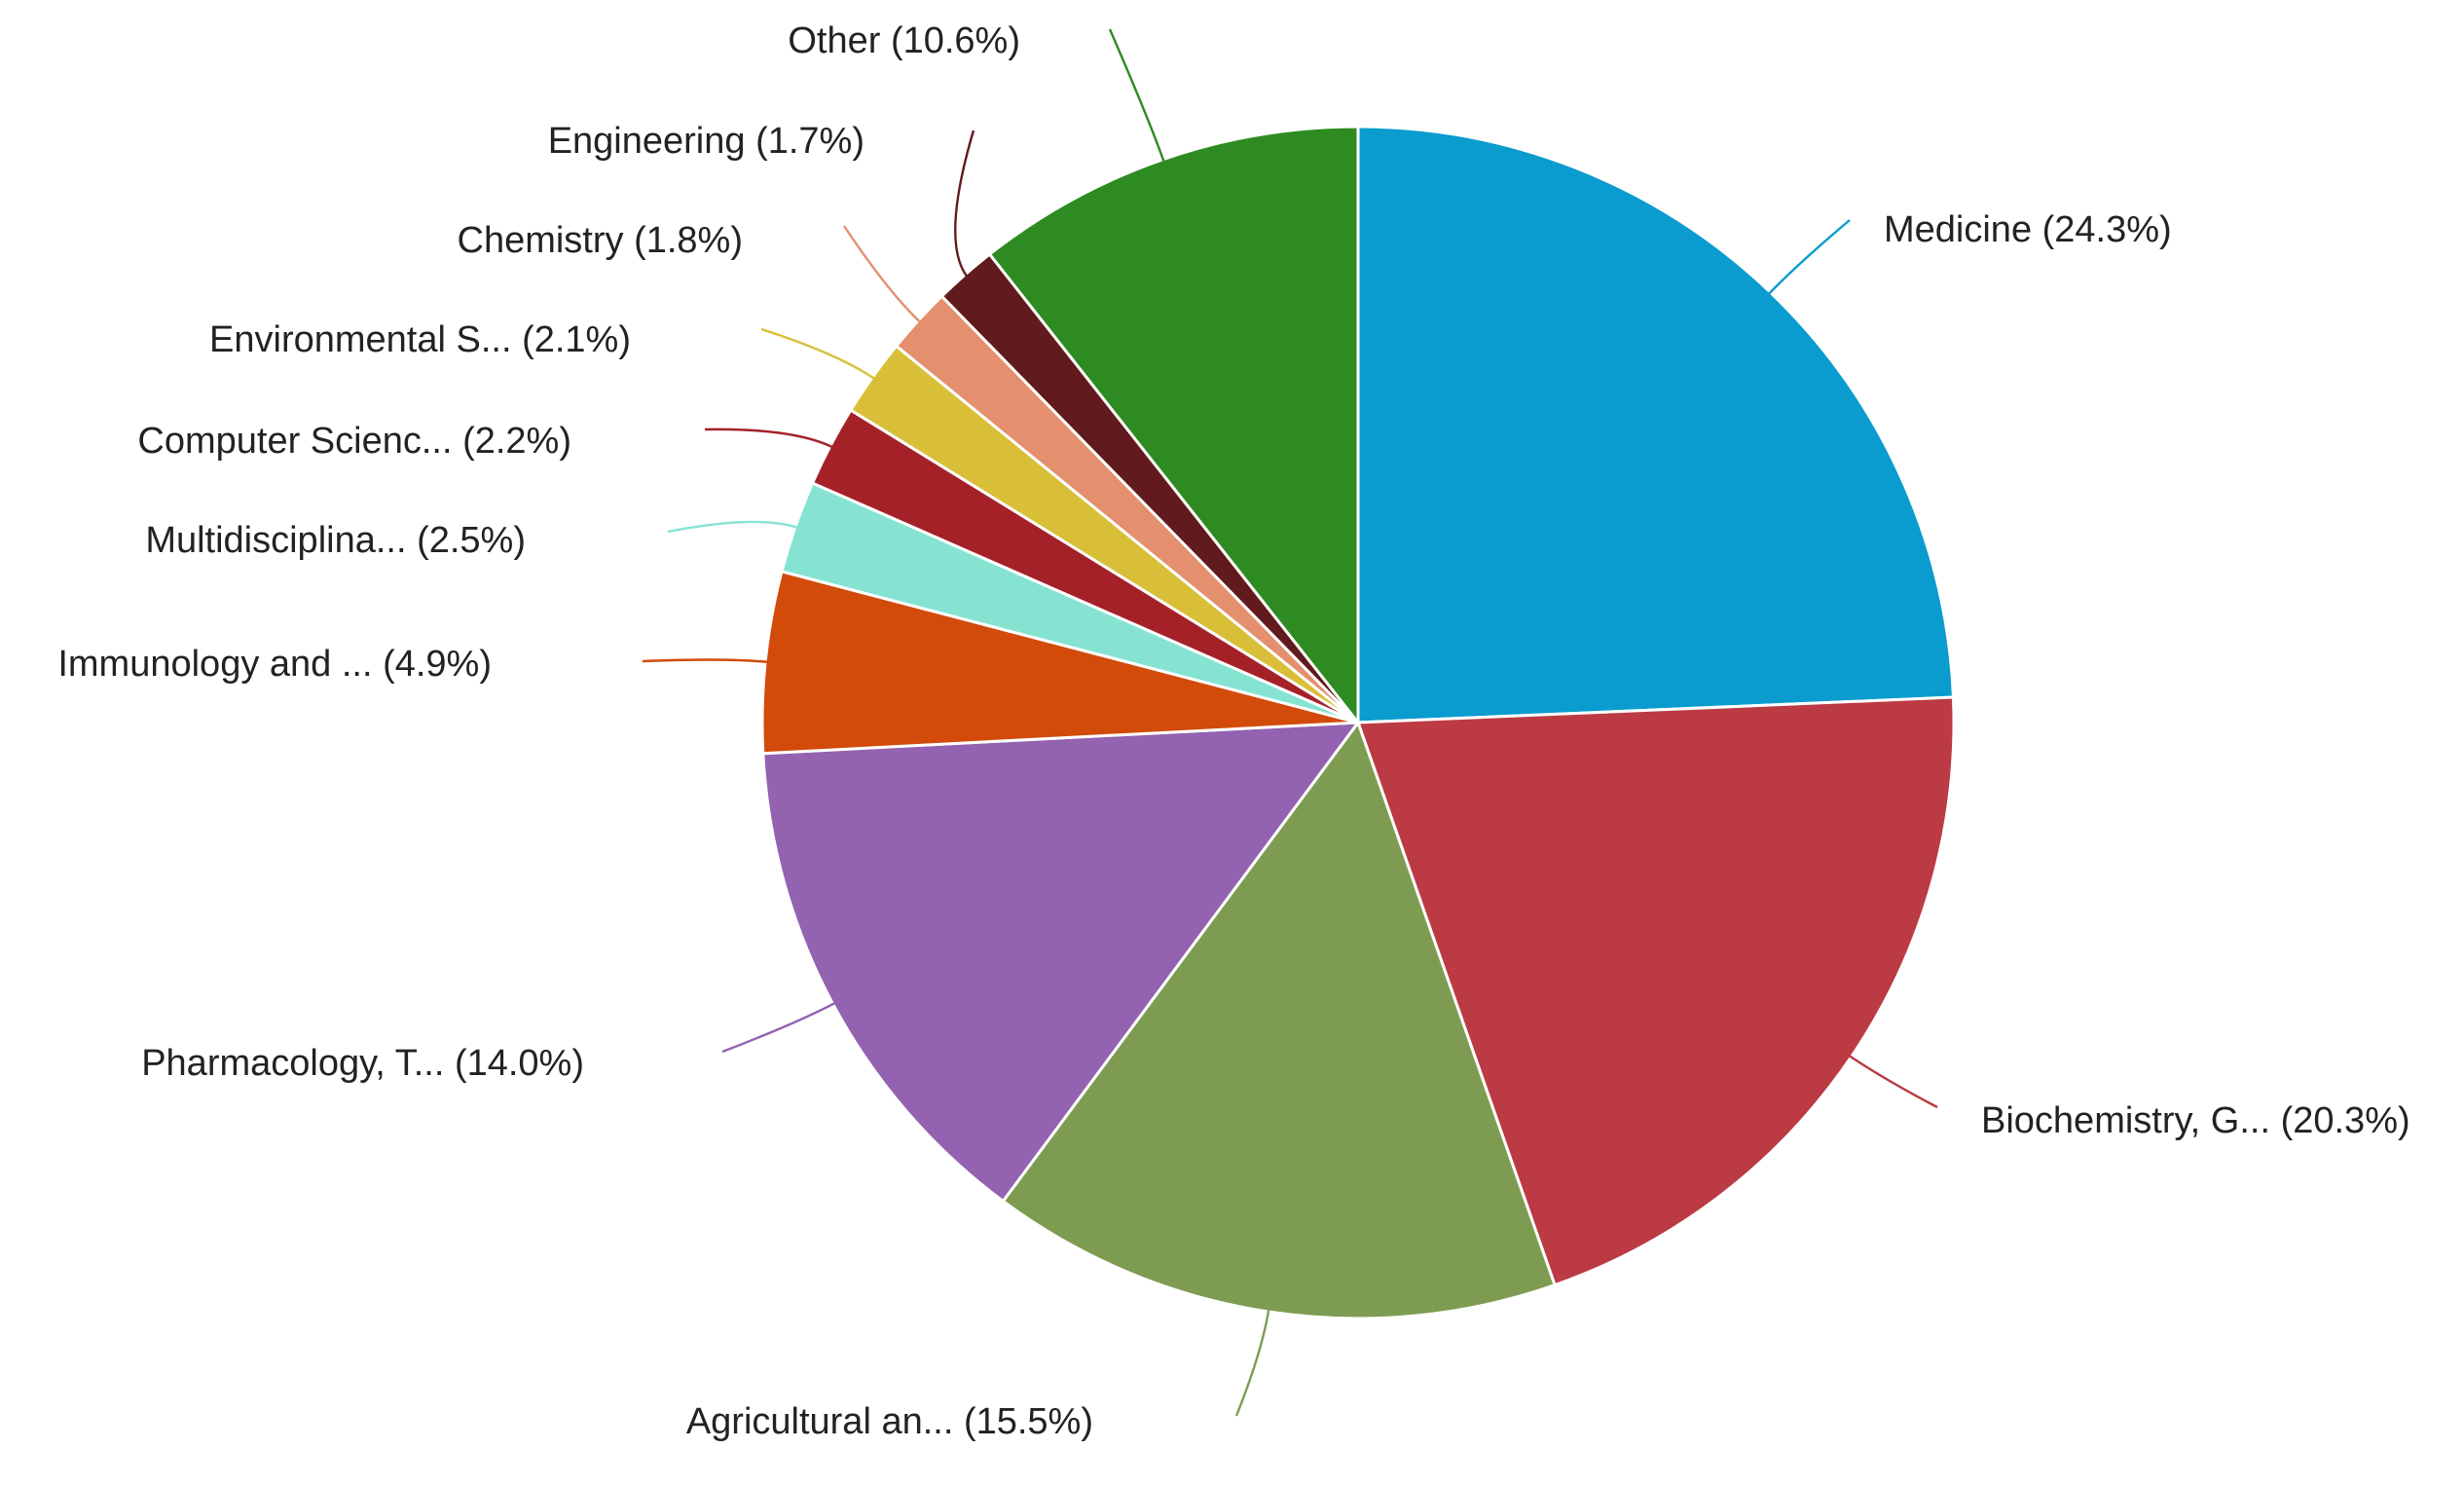 This screenshot has width=2464, height=1486. I want to click on slice-label-chemistry: Chemistry (1.8%), so click(601, 240).